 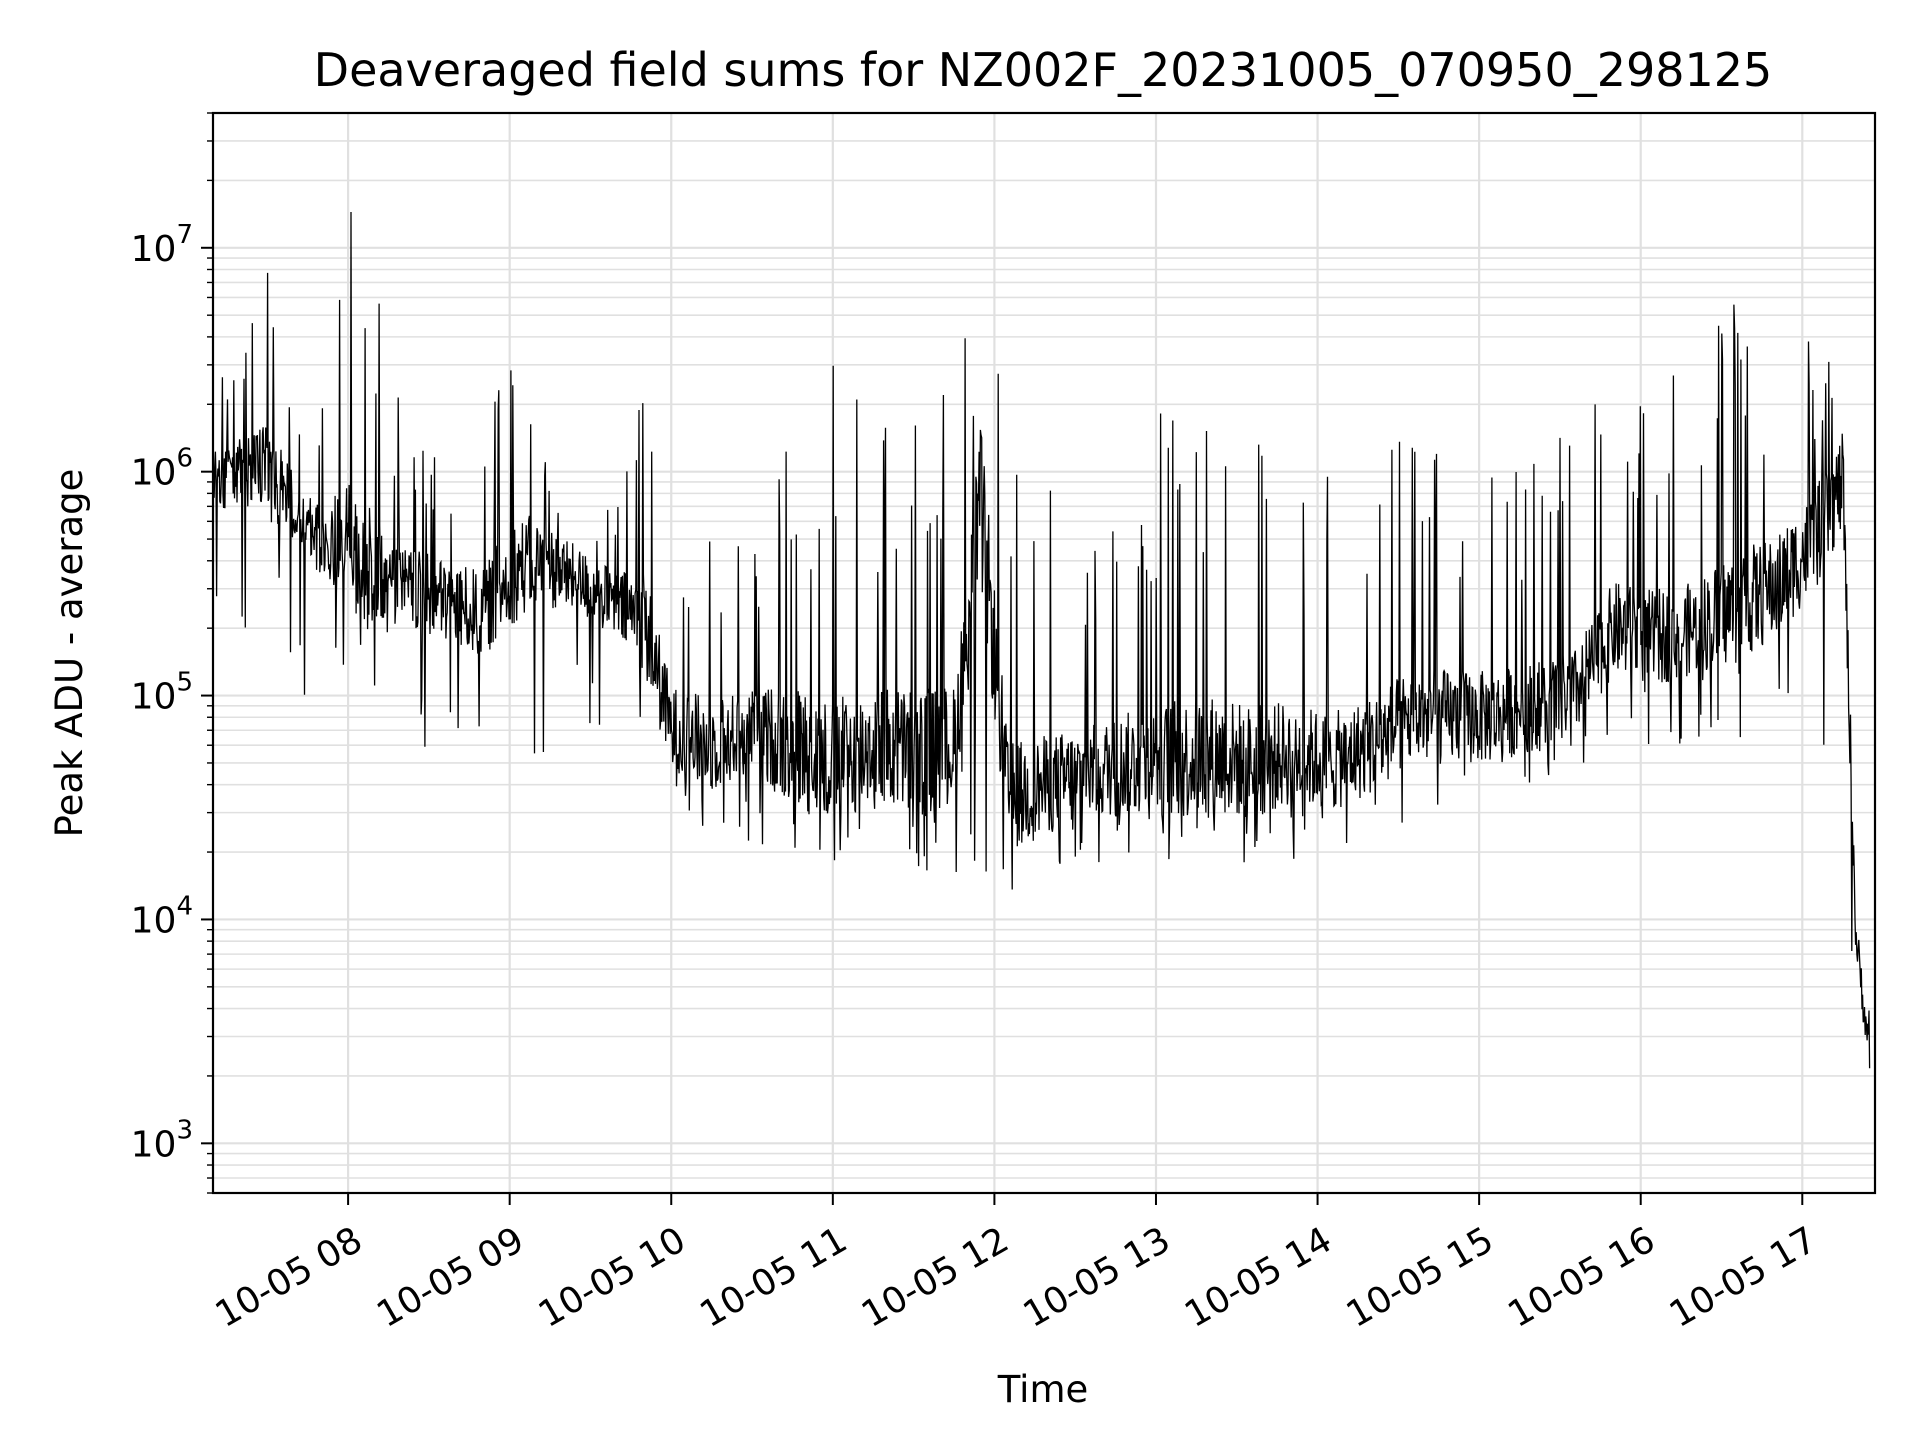 What do you see at coordinates (162, 469) in the screenshot?
I see `y-tick-label: 10⁶` at bounding box center [162, 469].